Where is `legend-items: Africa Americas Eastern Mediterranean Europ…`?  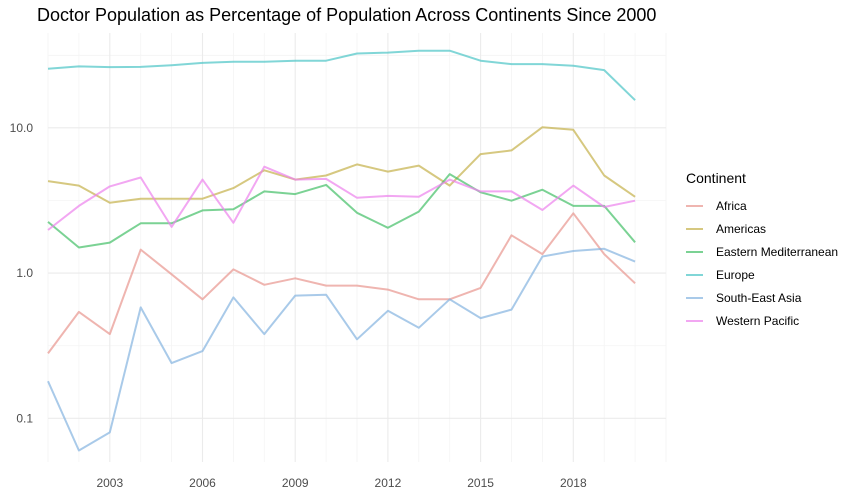 legend-items: Africa Americas Eastern Mediterranean Europ… is located at coordinates (762, 263).